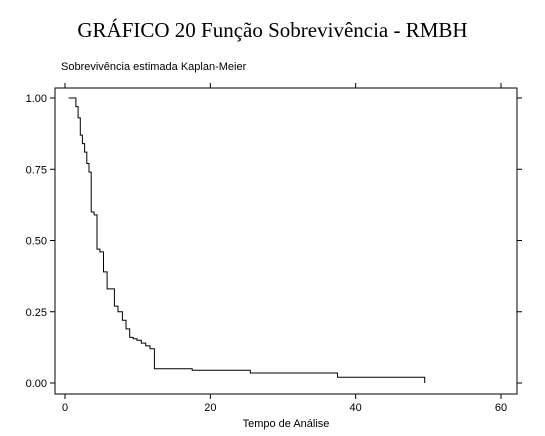 The height and width of the screenshot is (436, 545). What do you see at coordinates (36, 384) in the screenshot?
I see `y-tick-label-0: 0.00` at bounding box center [36, 384].